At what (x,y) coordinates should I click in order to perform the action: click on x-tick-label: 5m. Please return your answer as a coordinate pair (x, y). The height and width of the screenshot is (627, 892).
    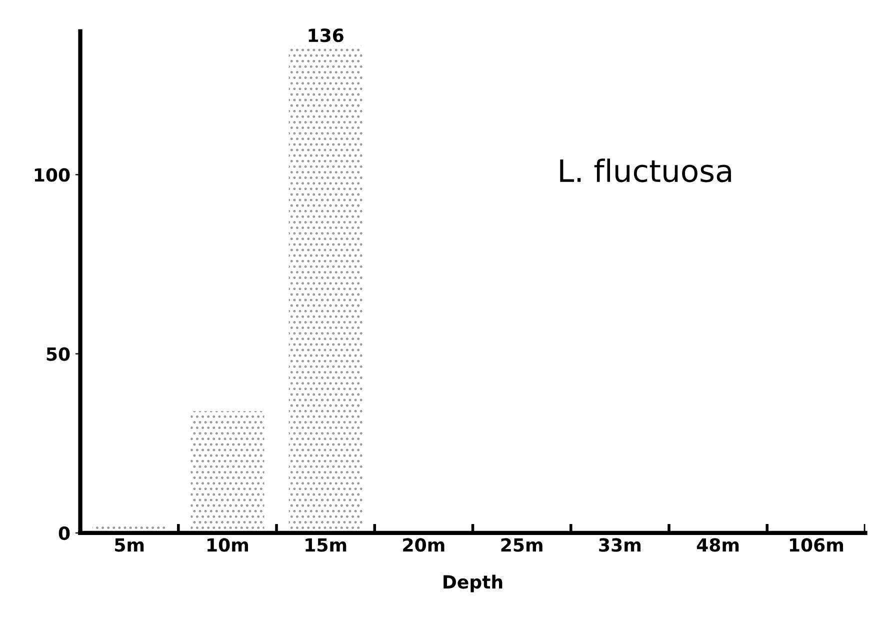
    Looking at the image, I should click on (129, 545).